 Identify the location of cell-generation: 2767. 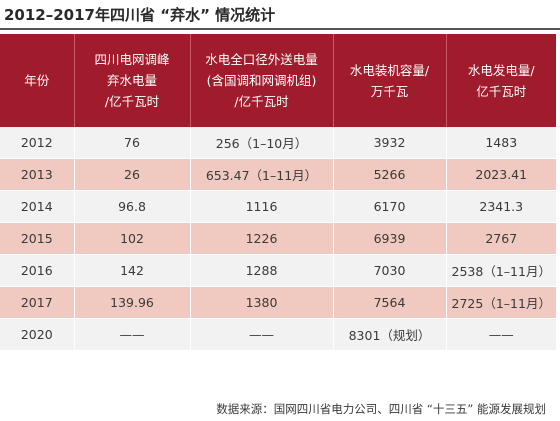
(501, 238).